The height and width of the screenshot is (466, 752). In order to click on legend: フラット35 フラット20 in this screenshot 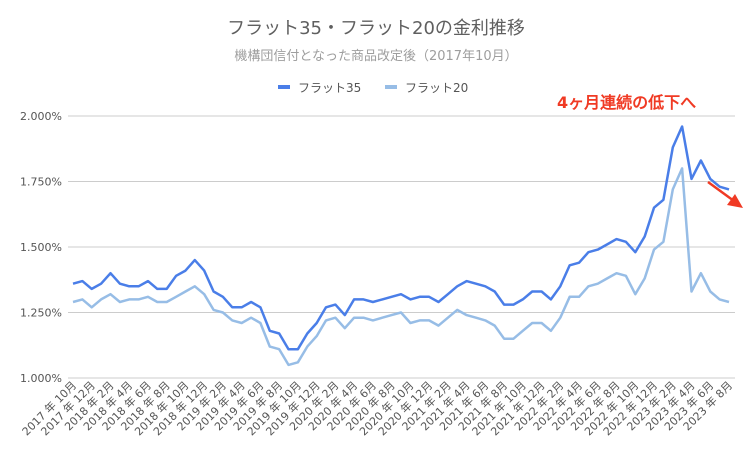, I will do `click(373, 88)`.